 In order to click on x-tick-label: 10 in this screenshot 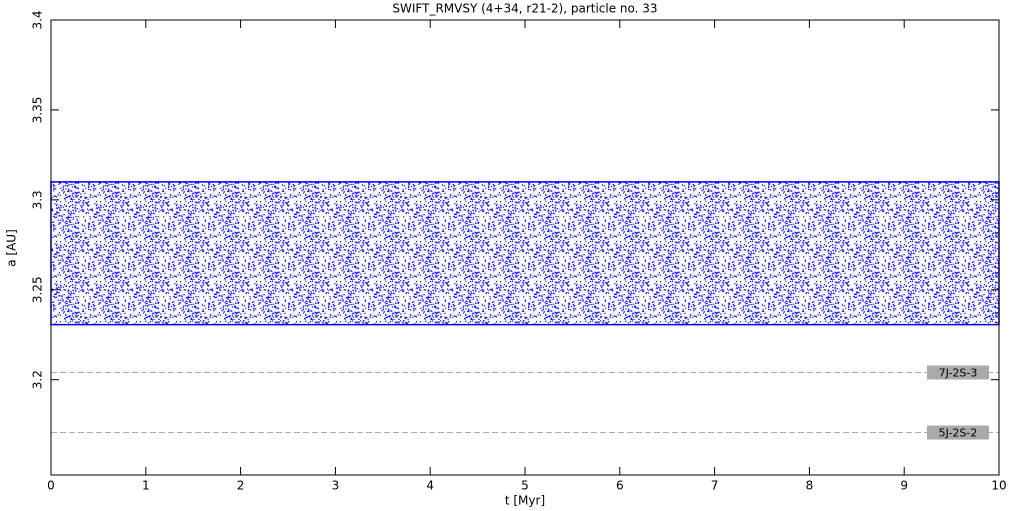, I will do `click(998, 486)`.